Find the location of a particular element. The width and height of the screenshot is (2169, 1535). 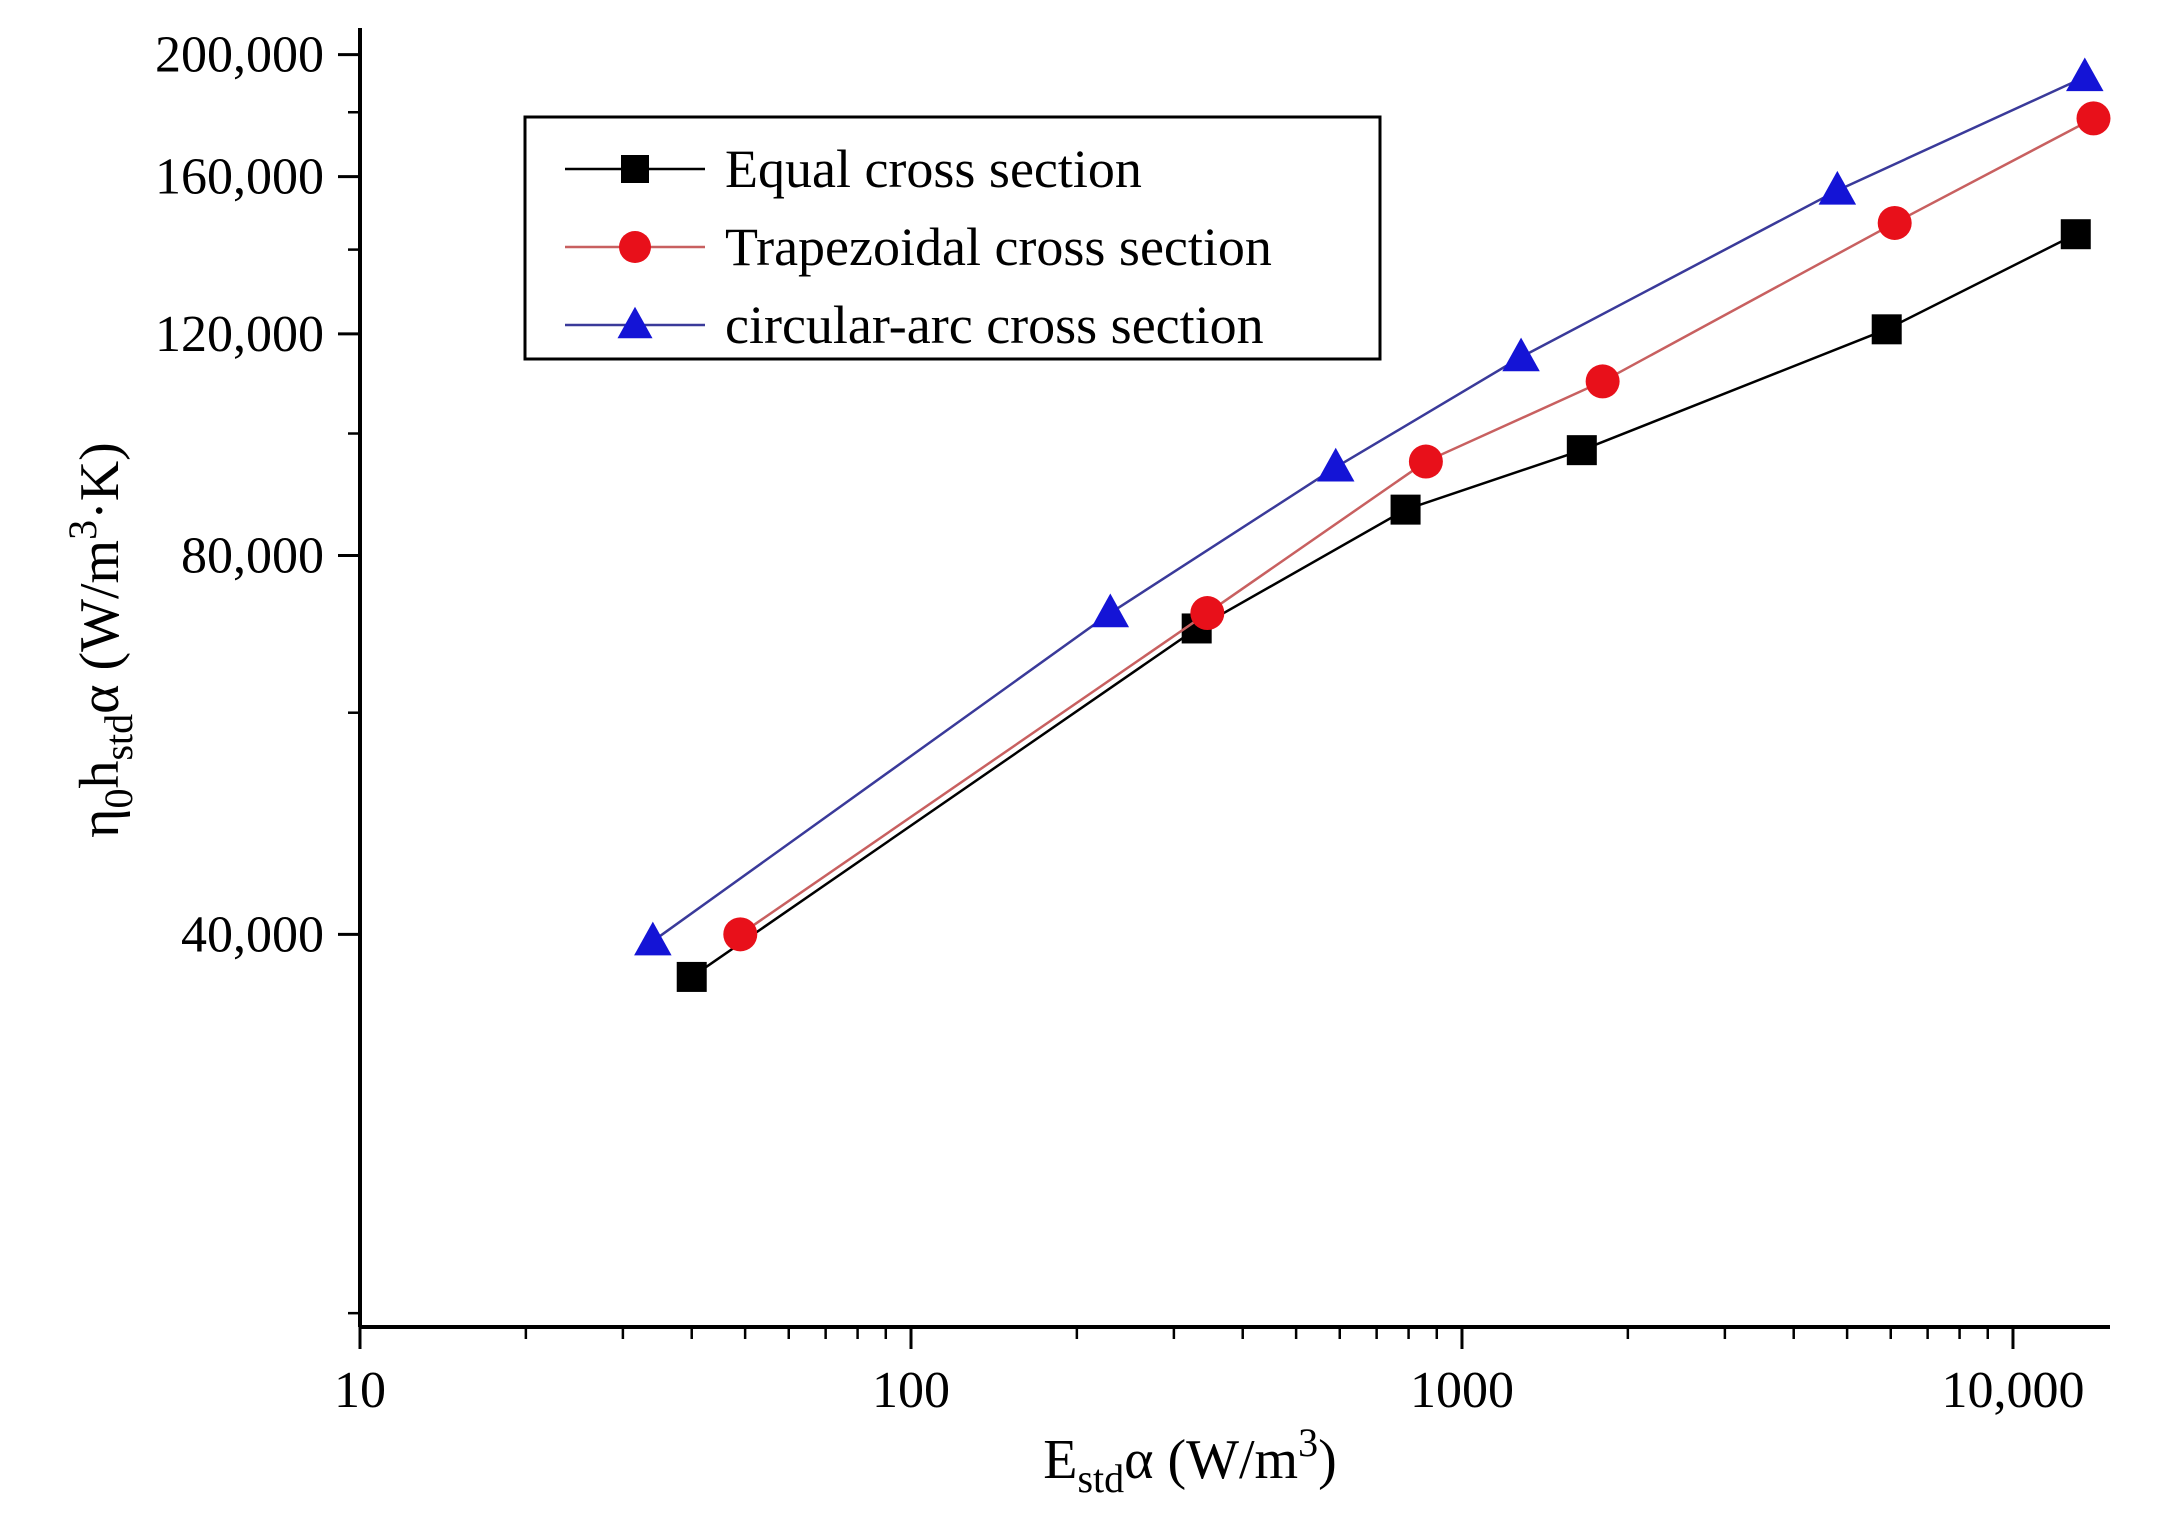

legend-label: circular-arc cross section is located at coordinates (994, 325).